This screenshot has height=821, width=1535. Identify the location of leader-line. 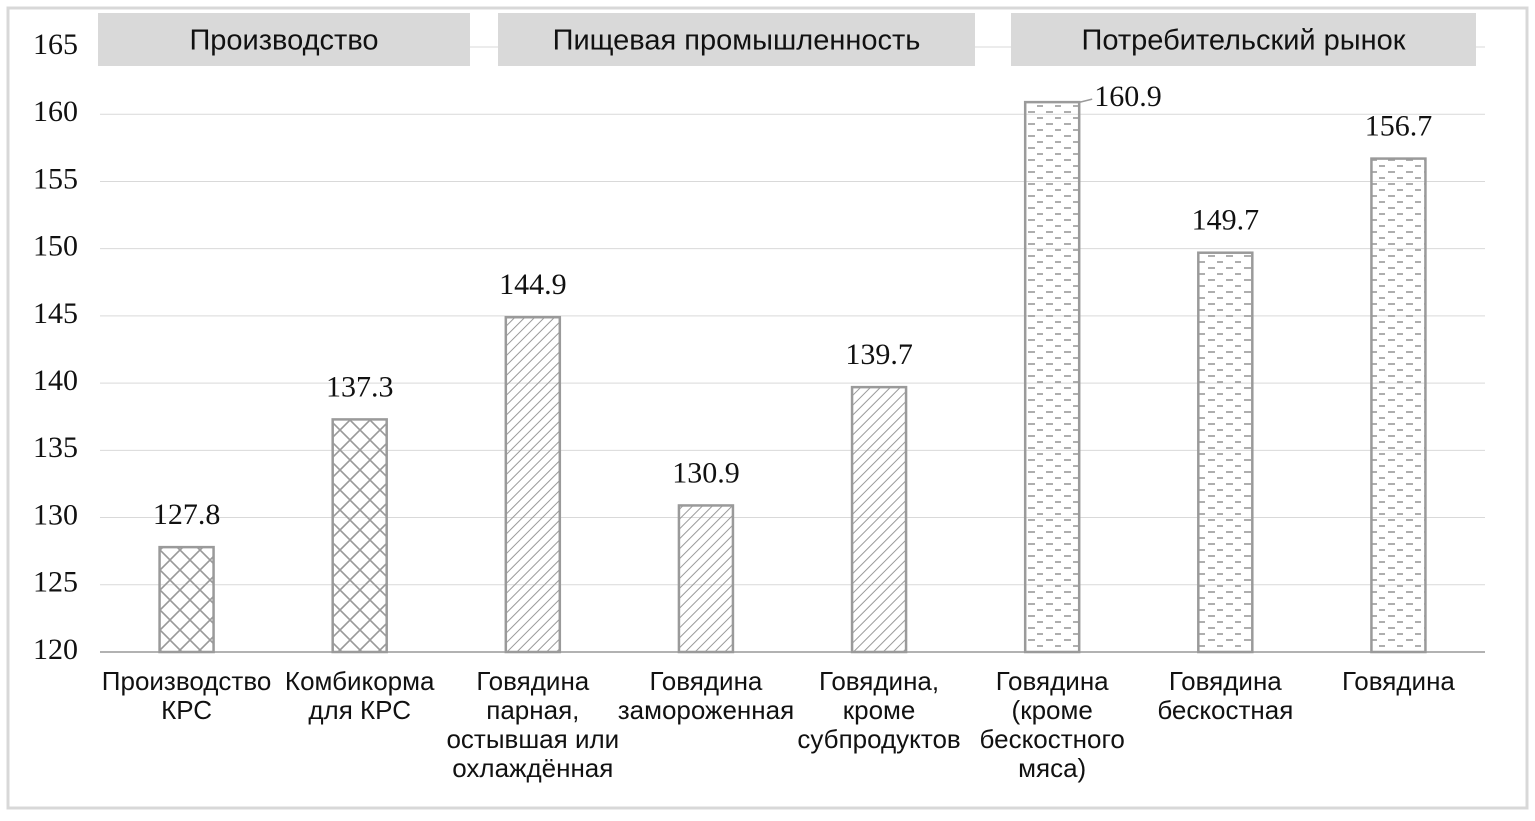
(1077, 100).